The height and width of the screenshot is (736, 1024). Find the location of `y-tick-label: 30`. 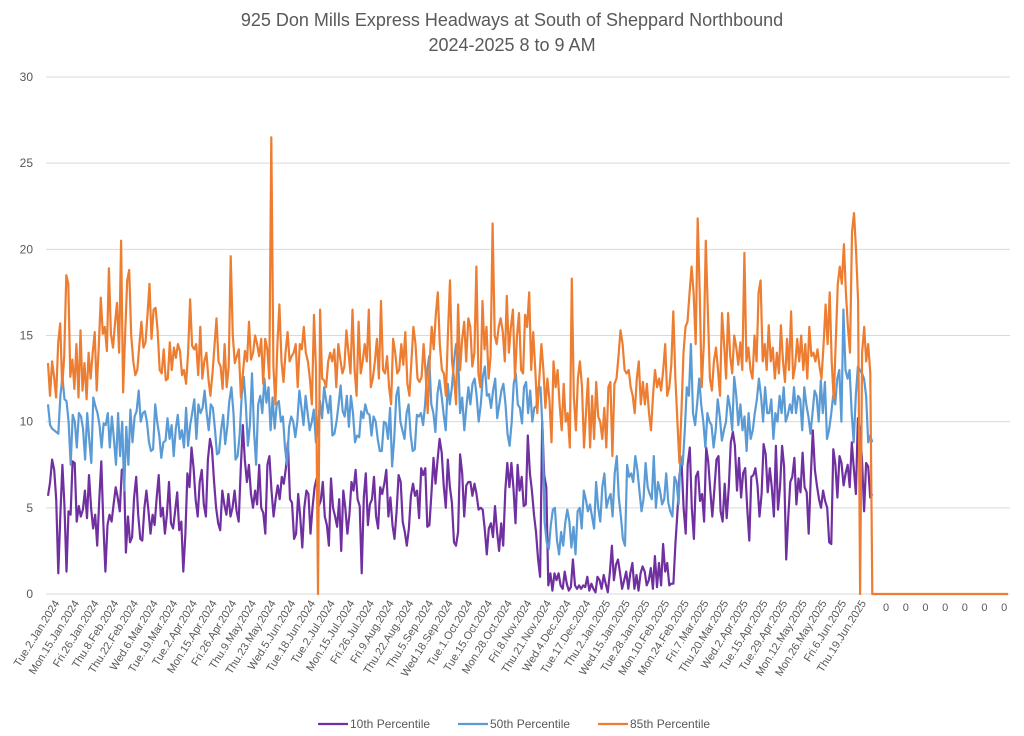

y-tick-label: 30 is located at coordinates (27, 77).